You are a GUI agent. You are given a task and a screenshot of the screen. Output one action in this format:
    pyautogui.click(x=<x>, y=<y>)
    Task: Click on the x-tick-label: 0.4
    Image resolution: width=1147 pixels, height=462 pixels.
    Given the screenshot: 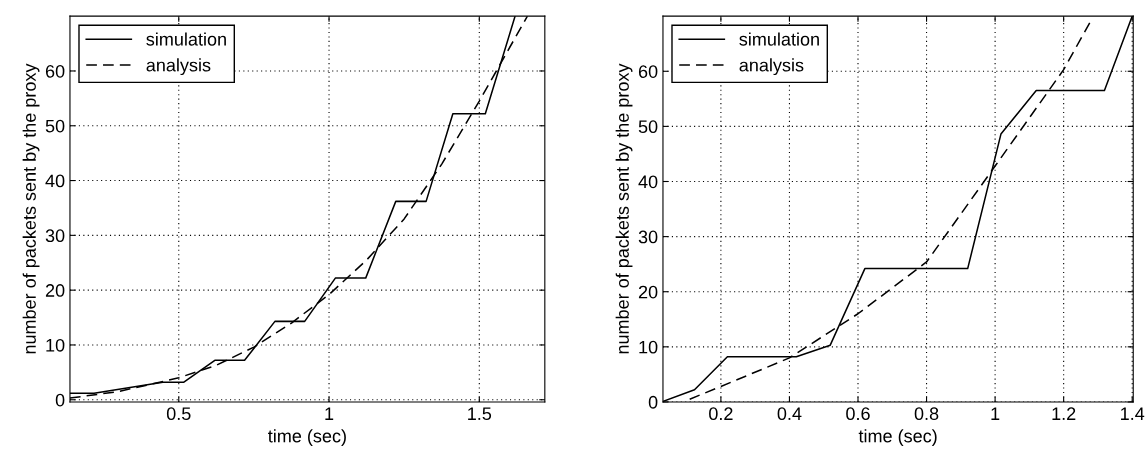 What is the action you would take?
    pyautogui.click(x=789, y=414)
    